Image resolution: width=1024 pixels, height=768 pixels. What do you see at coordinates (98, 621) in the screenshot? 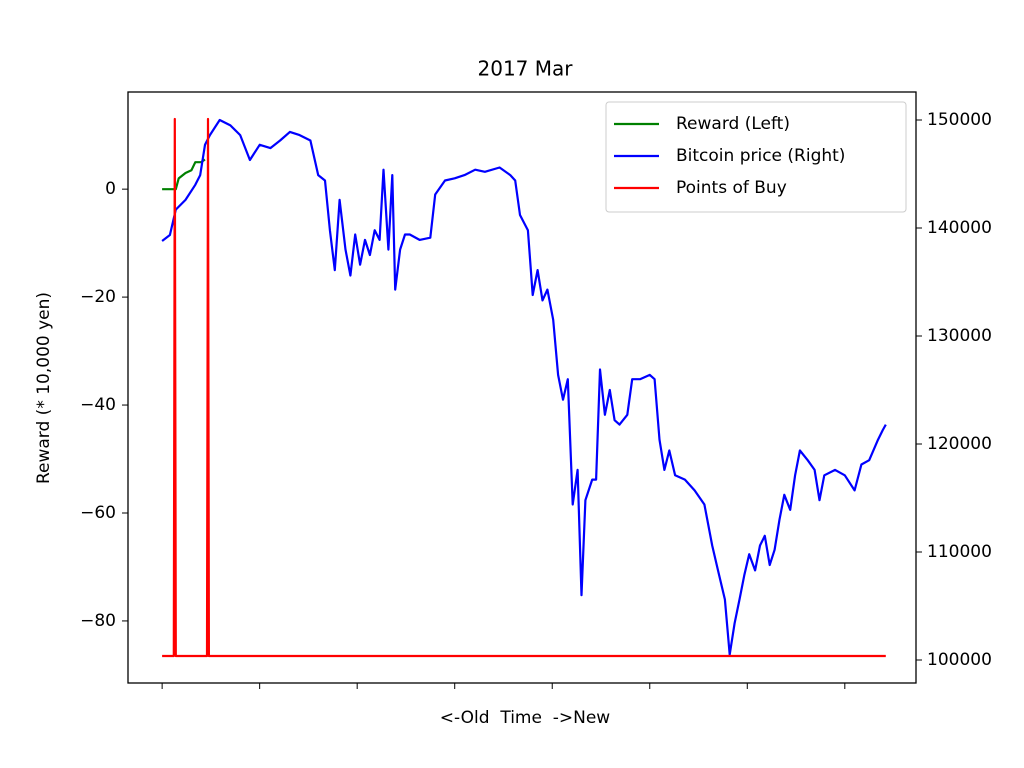
I see `y-tick-label: −80` at bounding box center [98, 621].